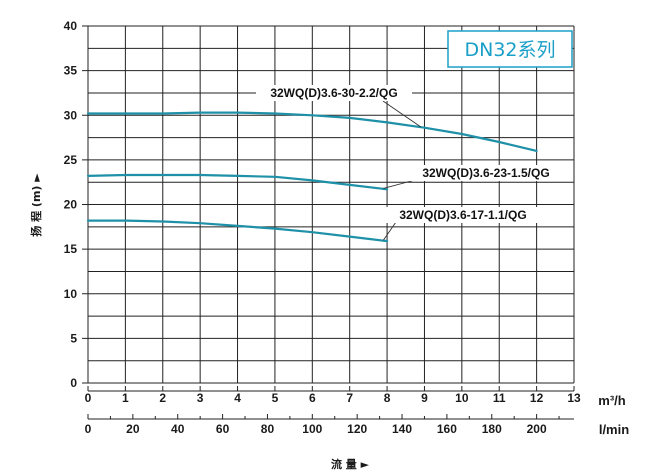 The width and height of the screenshot is (671, 474). I want to click on x-tick-label: 12, so click(537, 398).